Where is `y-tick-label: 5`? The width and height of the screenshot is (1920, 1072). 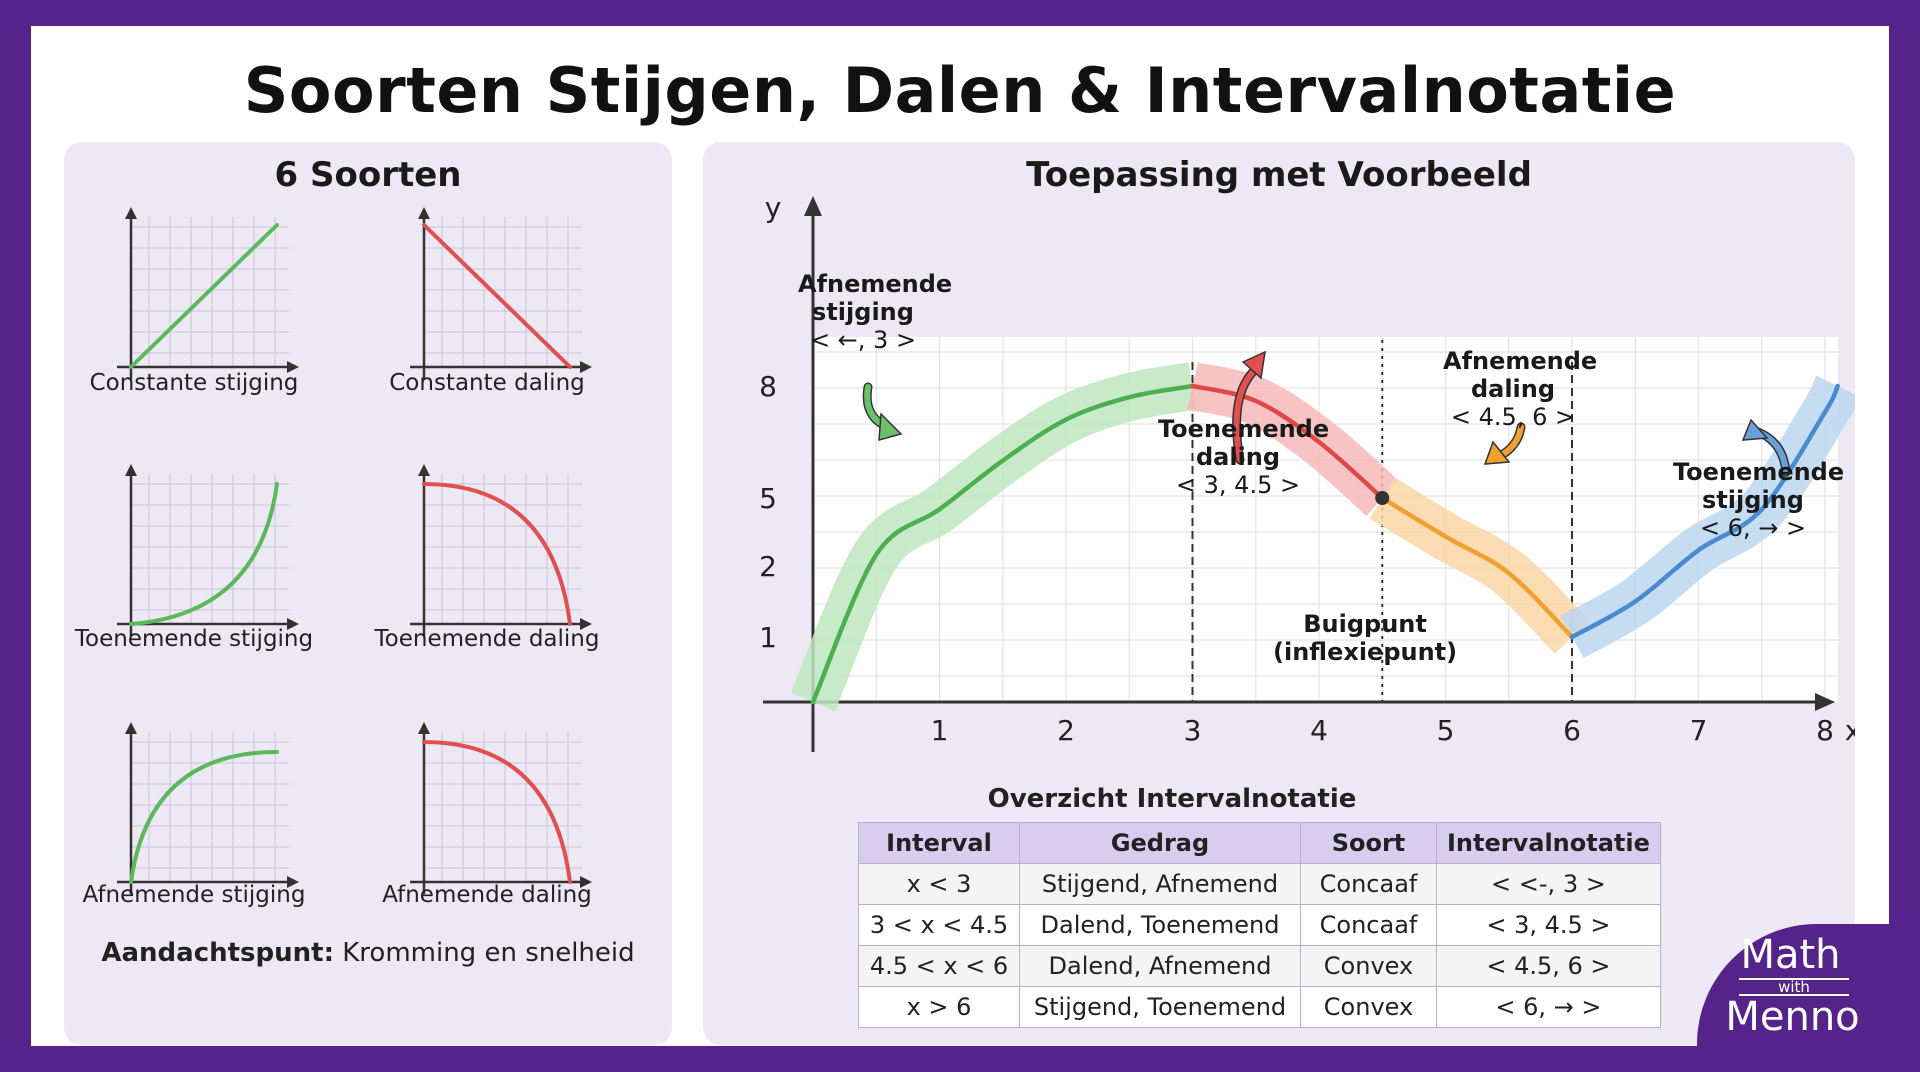
y-tick-label: 5 is located at coordinates (768, 498).